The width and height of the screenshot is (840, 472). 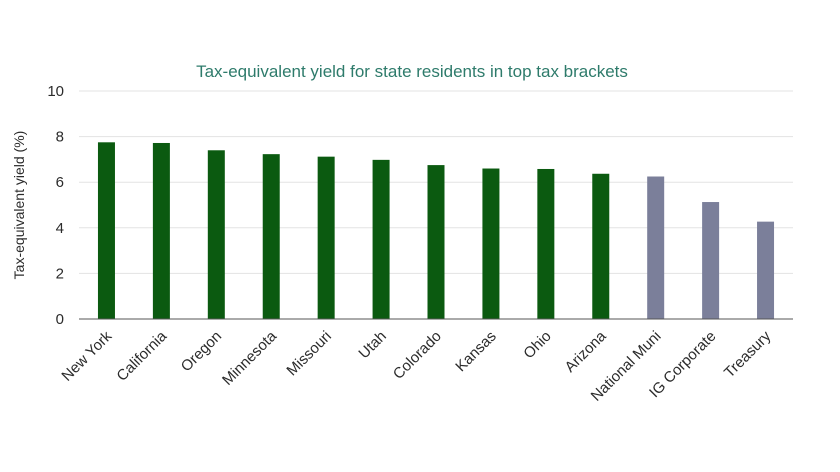 I want to click on y-tick-label: 0, so click(x=60, y=319).